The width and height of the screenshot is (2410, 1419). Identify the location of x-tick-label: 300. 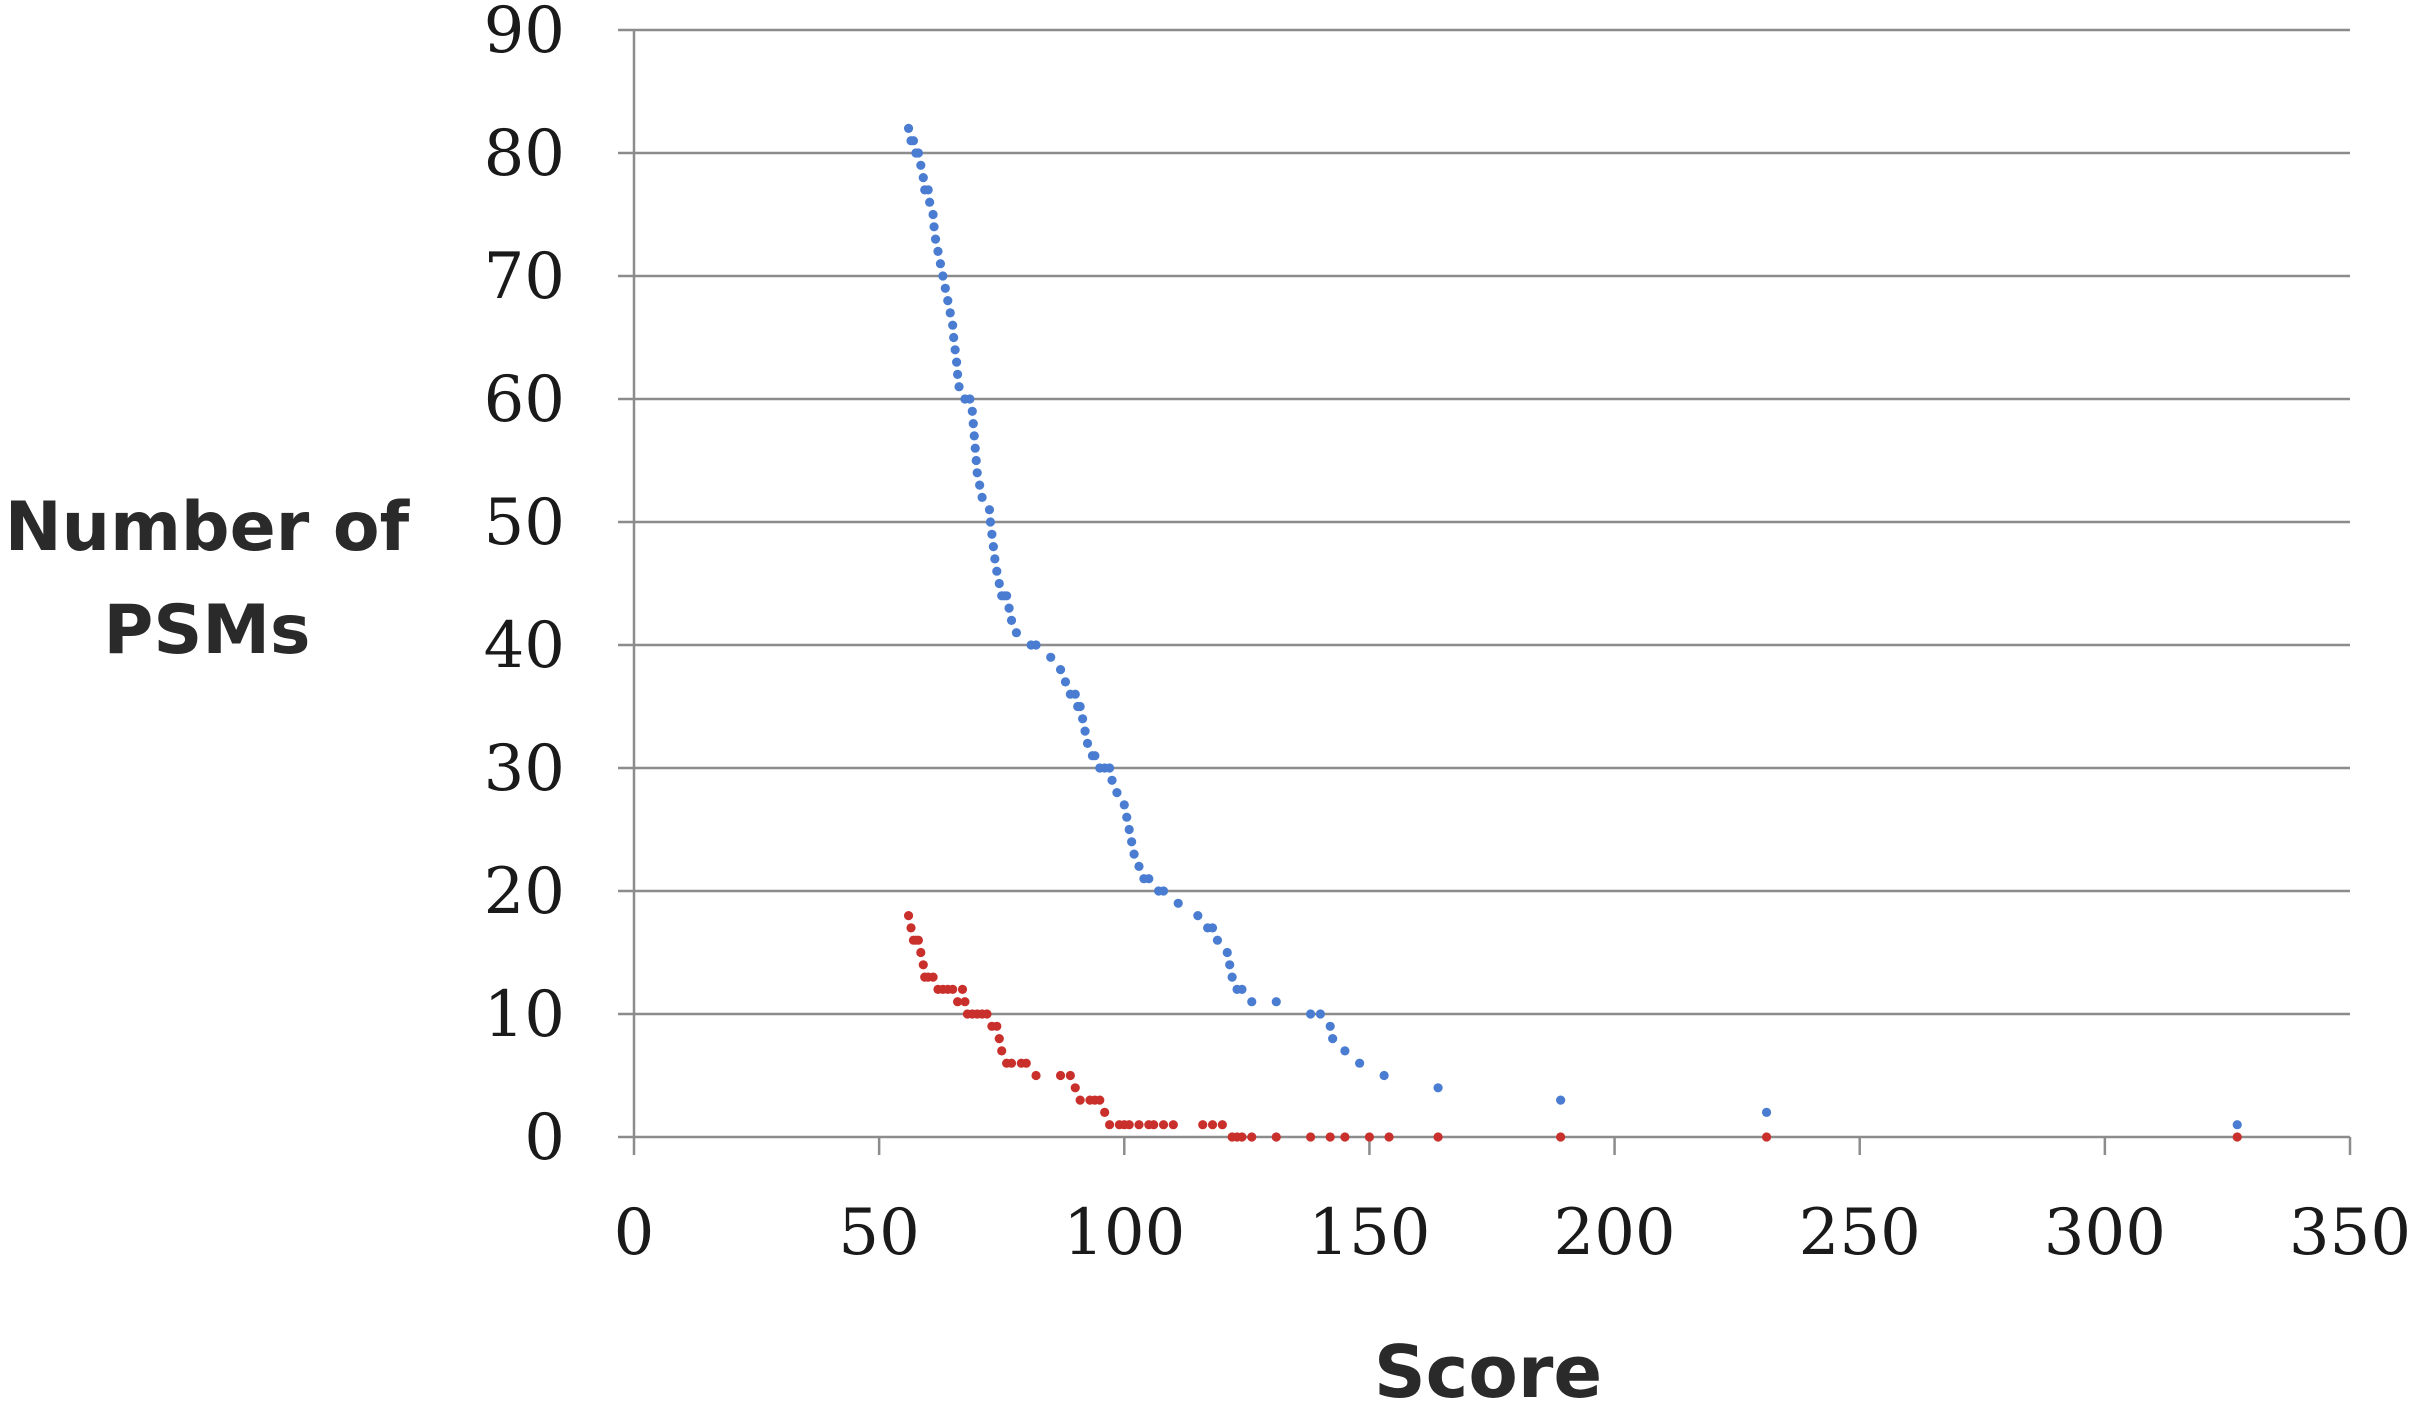
(2105, 1233).